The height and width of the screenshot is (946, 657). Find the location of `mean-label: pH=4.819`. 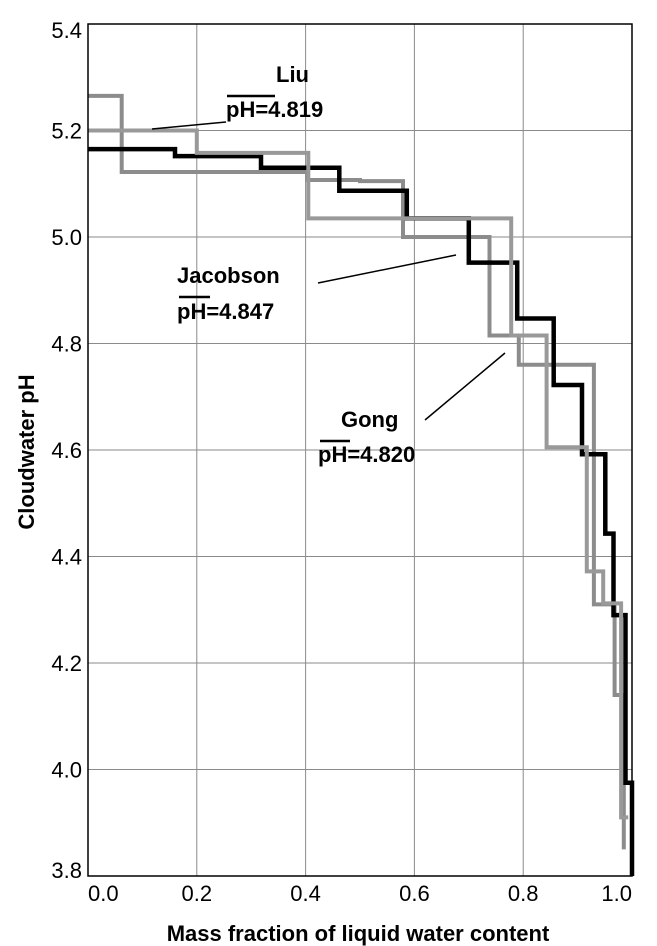

mean-label: pH=4.819 is located at coordinates (274, 109).